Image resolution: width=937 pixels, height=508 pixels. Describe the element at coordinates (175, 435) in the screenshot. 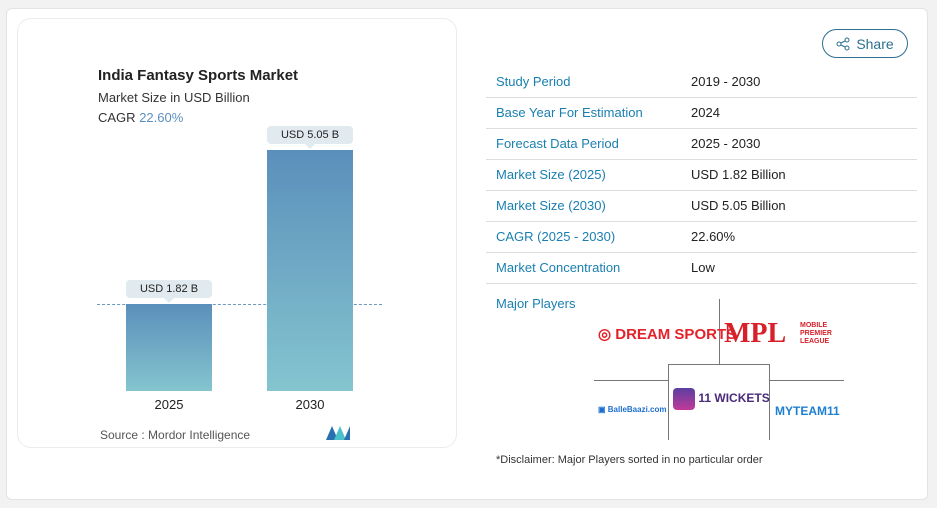

I see `source-text: Source : Mordor Intelligence` at that location.